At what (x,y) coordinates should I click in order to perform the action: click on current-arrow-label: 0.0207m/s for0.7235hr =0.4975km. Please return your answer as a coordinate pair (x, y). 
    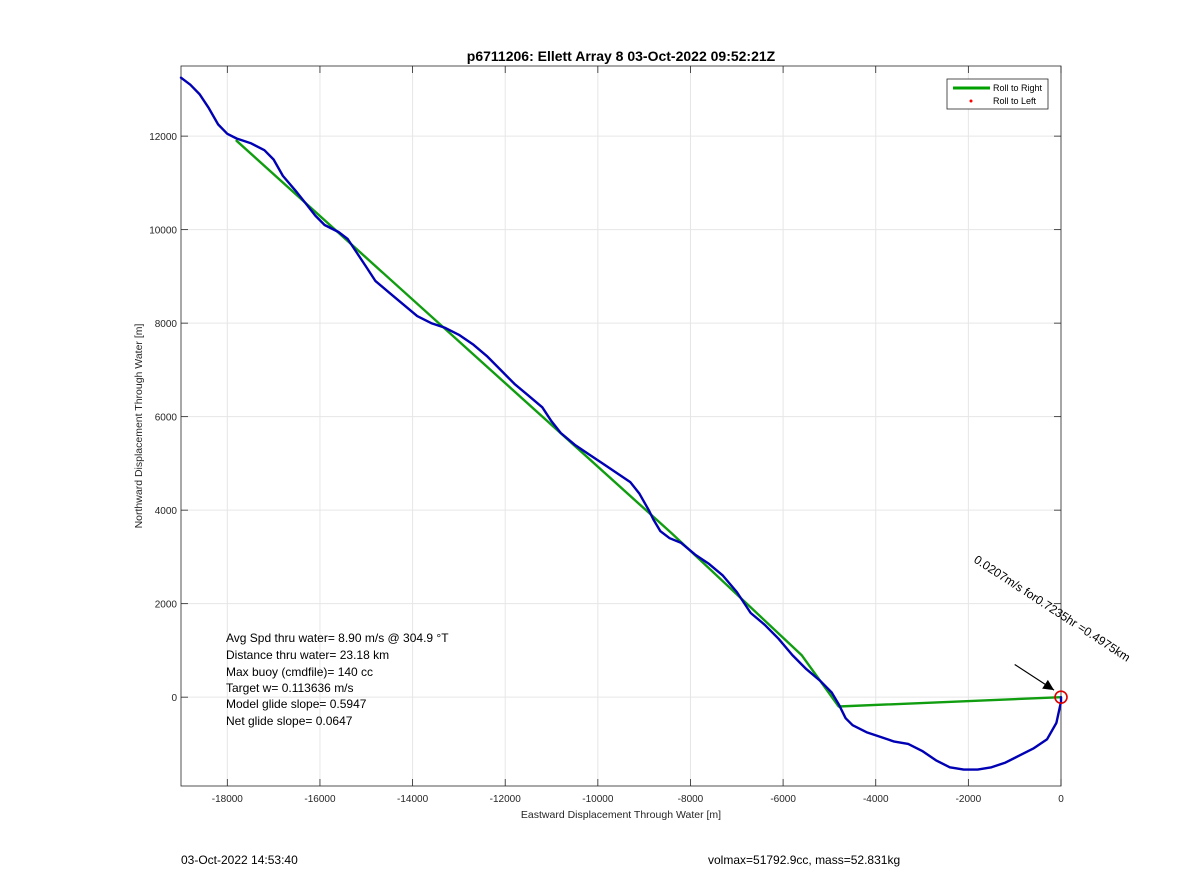
    Looking at the image, I should click on (1052, 608).